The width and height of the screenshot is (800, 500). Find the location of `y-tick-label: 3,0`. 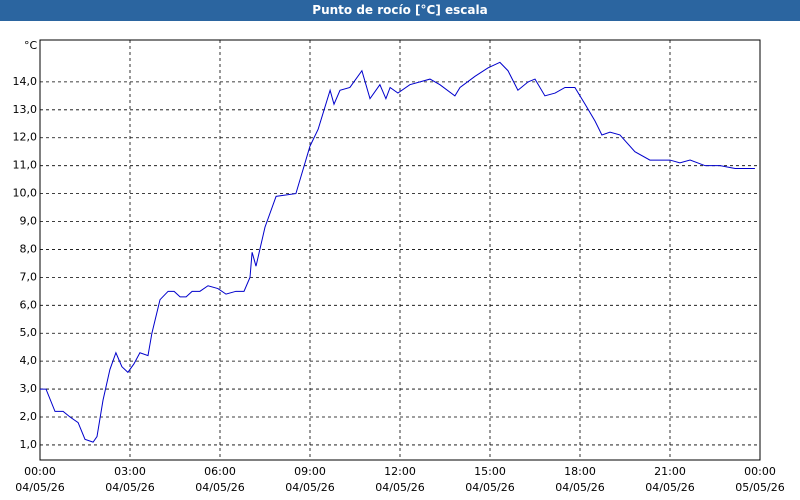

y-tick-label: 3,0 is located at coordinates (29, 388).